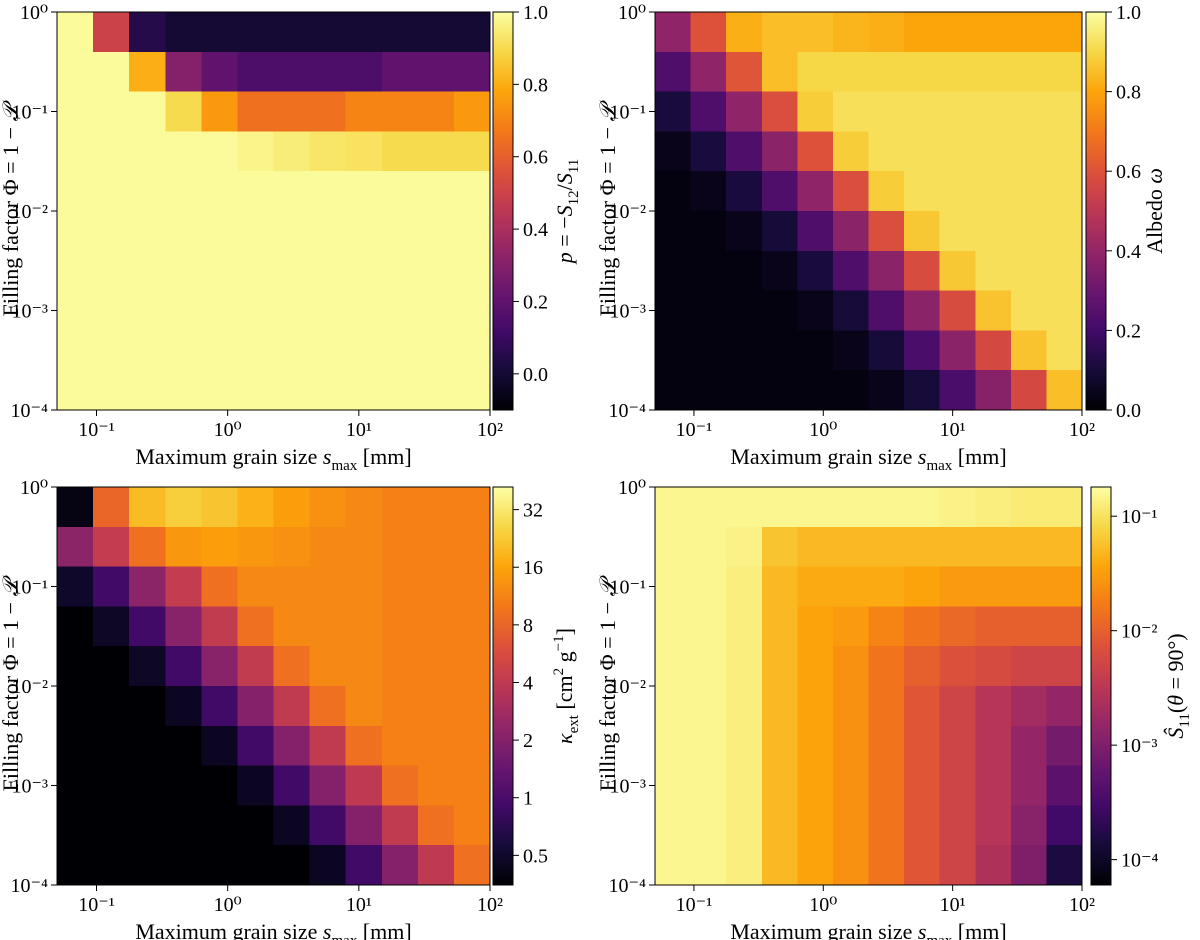 The image size is (1200, 940). Describe the element at coordinates (574, 166) in the screenshot. I see `label-part: 11` at that location.